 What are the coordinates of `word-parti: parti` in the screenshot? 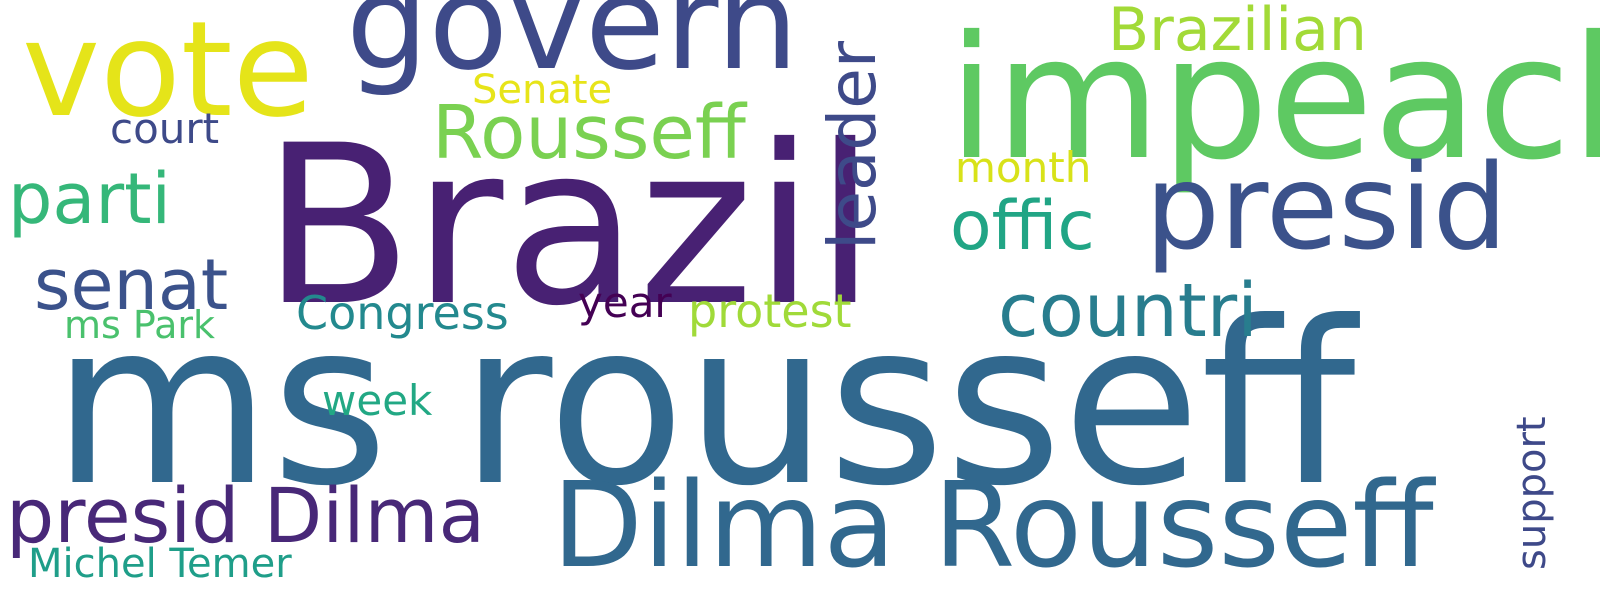 It's located at (90, 199).